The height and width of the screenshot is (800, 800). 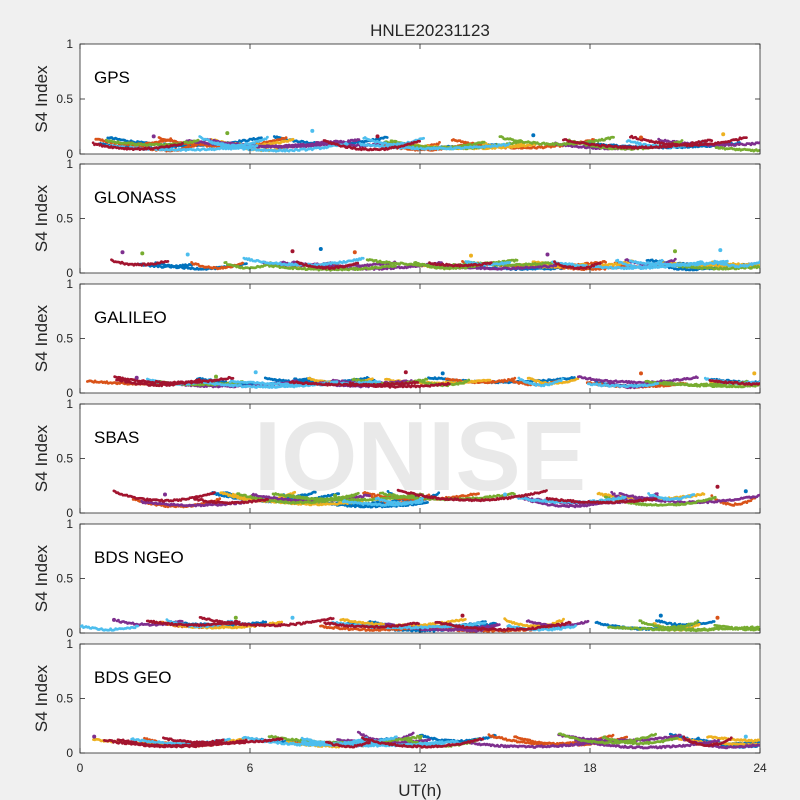 What do you see at coordinates (41, 99) in the screenshot?
I see `y-axis-label: S4 Index` at bounding box center [41, 99].